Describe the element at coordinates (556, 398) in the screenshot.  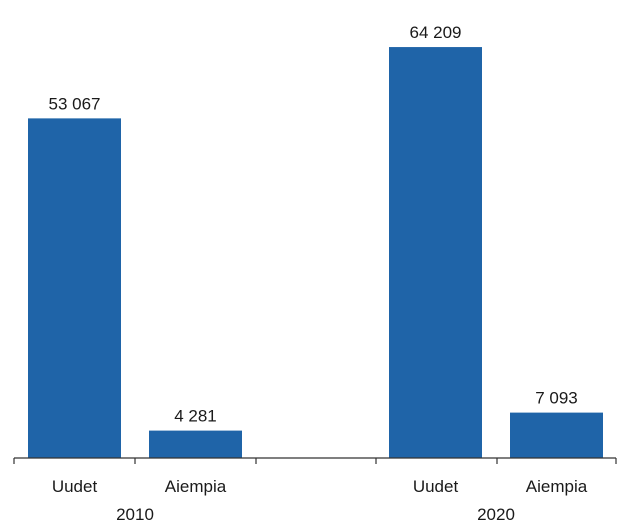
I see `value-label-2020-aiempia: 7 093` at that location.